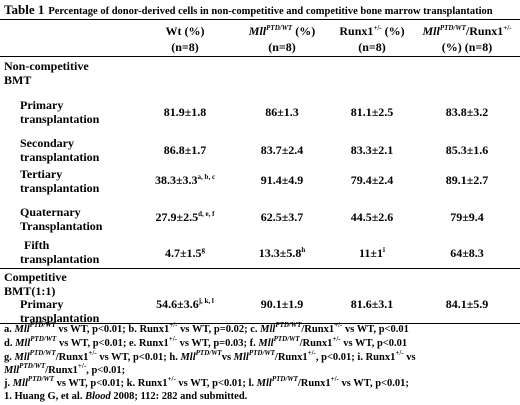 The image size is (520, 405). Describe the element at coordinates (65, 369) in the screenshot. I see `footnote-i-continued: MllPTD/WT/Runx1+/-, p<0.01;` at that location.